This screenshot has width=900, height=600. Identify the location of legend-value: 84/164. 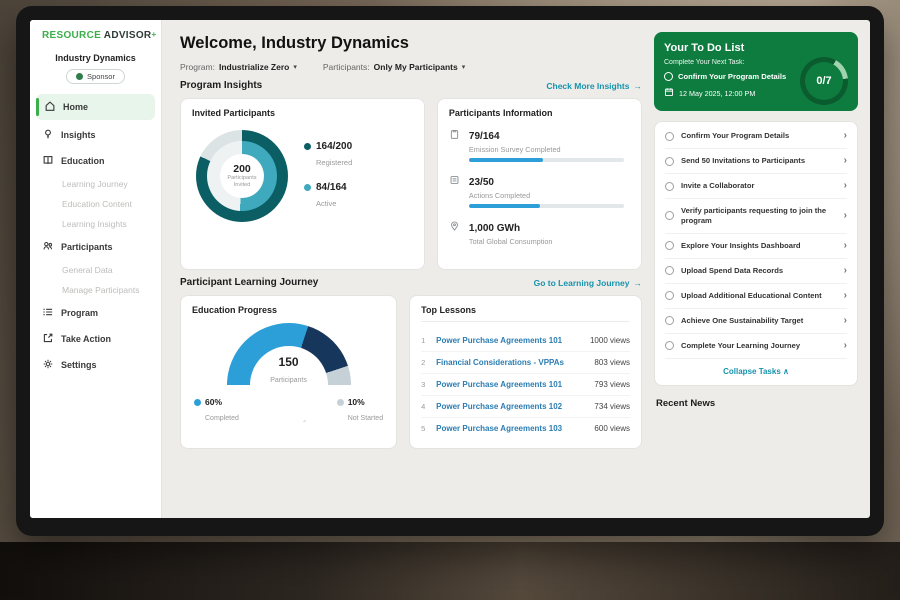
(331, 187).